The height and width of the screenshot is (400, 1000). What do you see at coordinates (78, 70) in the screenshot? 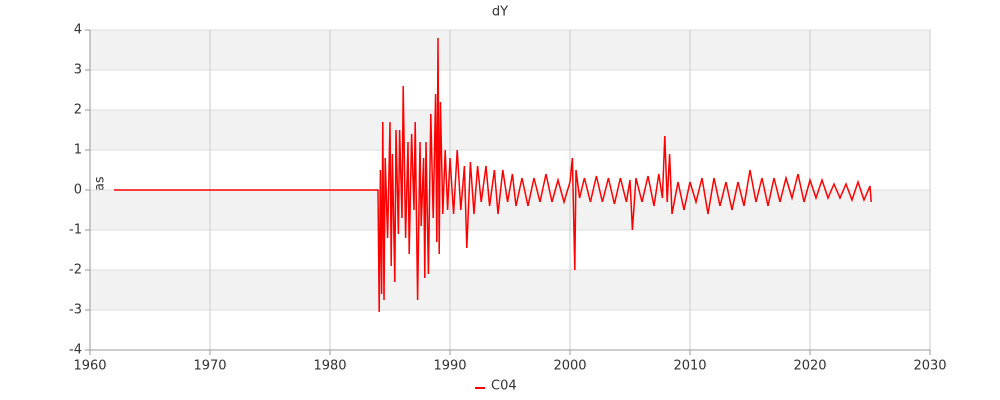
I see `y-tick-label: 3` at bounding box center [78, 70].